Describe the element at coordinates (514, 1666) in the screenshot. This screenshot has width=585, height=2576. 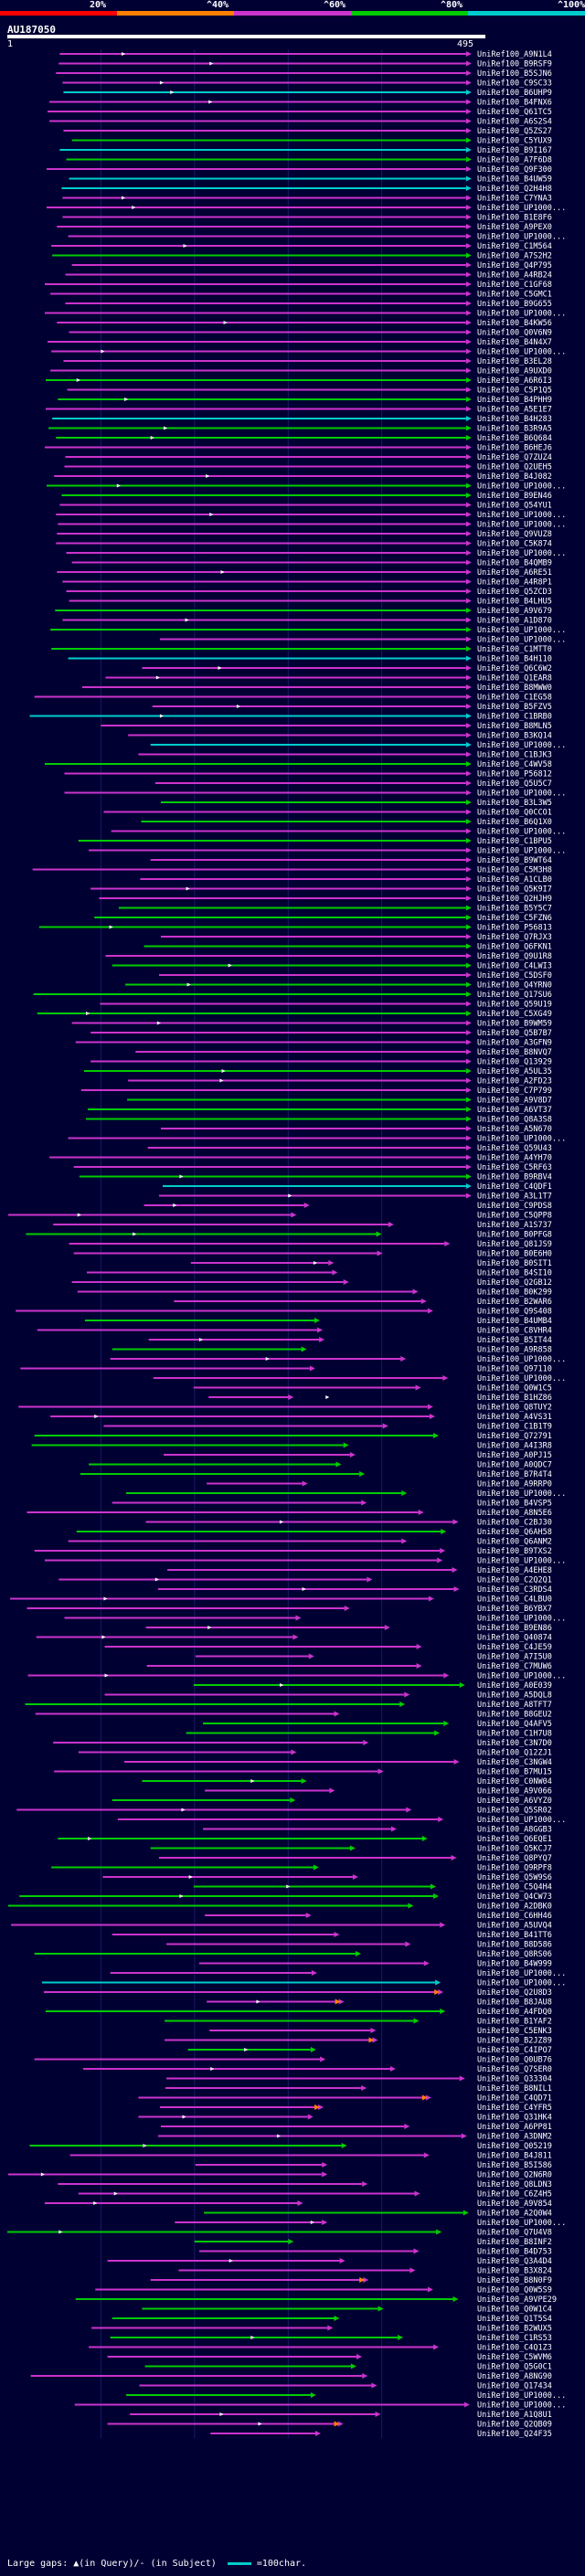
I see `hit-label: UniRef100_C7MUW6` at that location.